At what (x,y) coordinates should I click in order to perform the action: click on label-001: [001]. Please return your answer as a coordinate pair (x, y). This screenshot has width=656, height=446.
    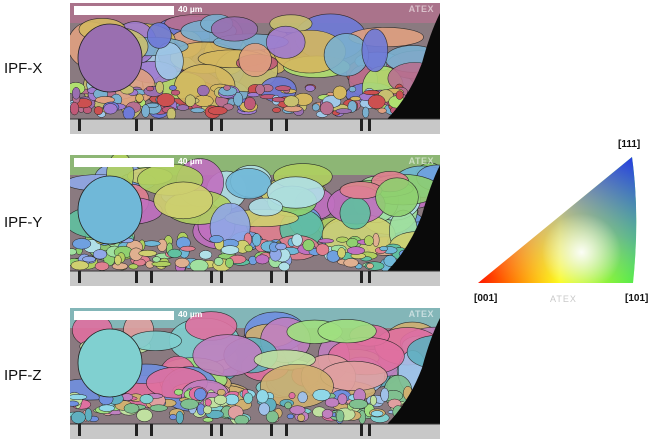
    Looking at the image, I should click on (486, 298).